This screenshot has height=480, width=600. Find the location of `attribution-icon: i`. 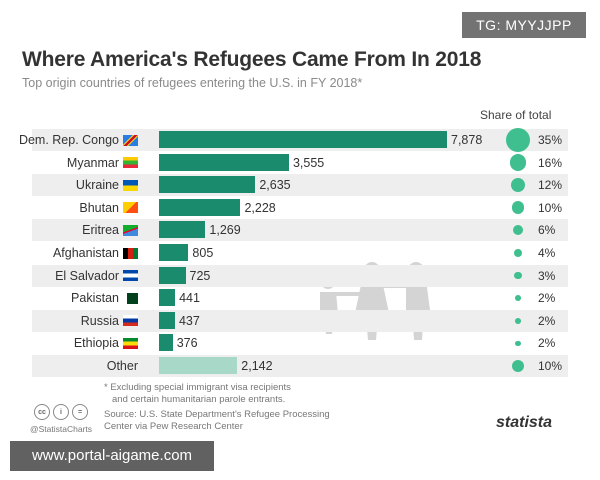

attribution-icon: i is located at coordinates (61, 412).